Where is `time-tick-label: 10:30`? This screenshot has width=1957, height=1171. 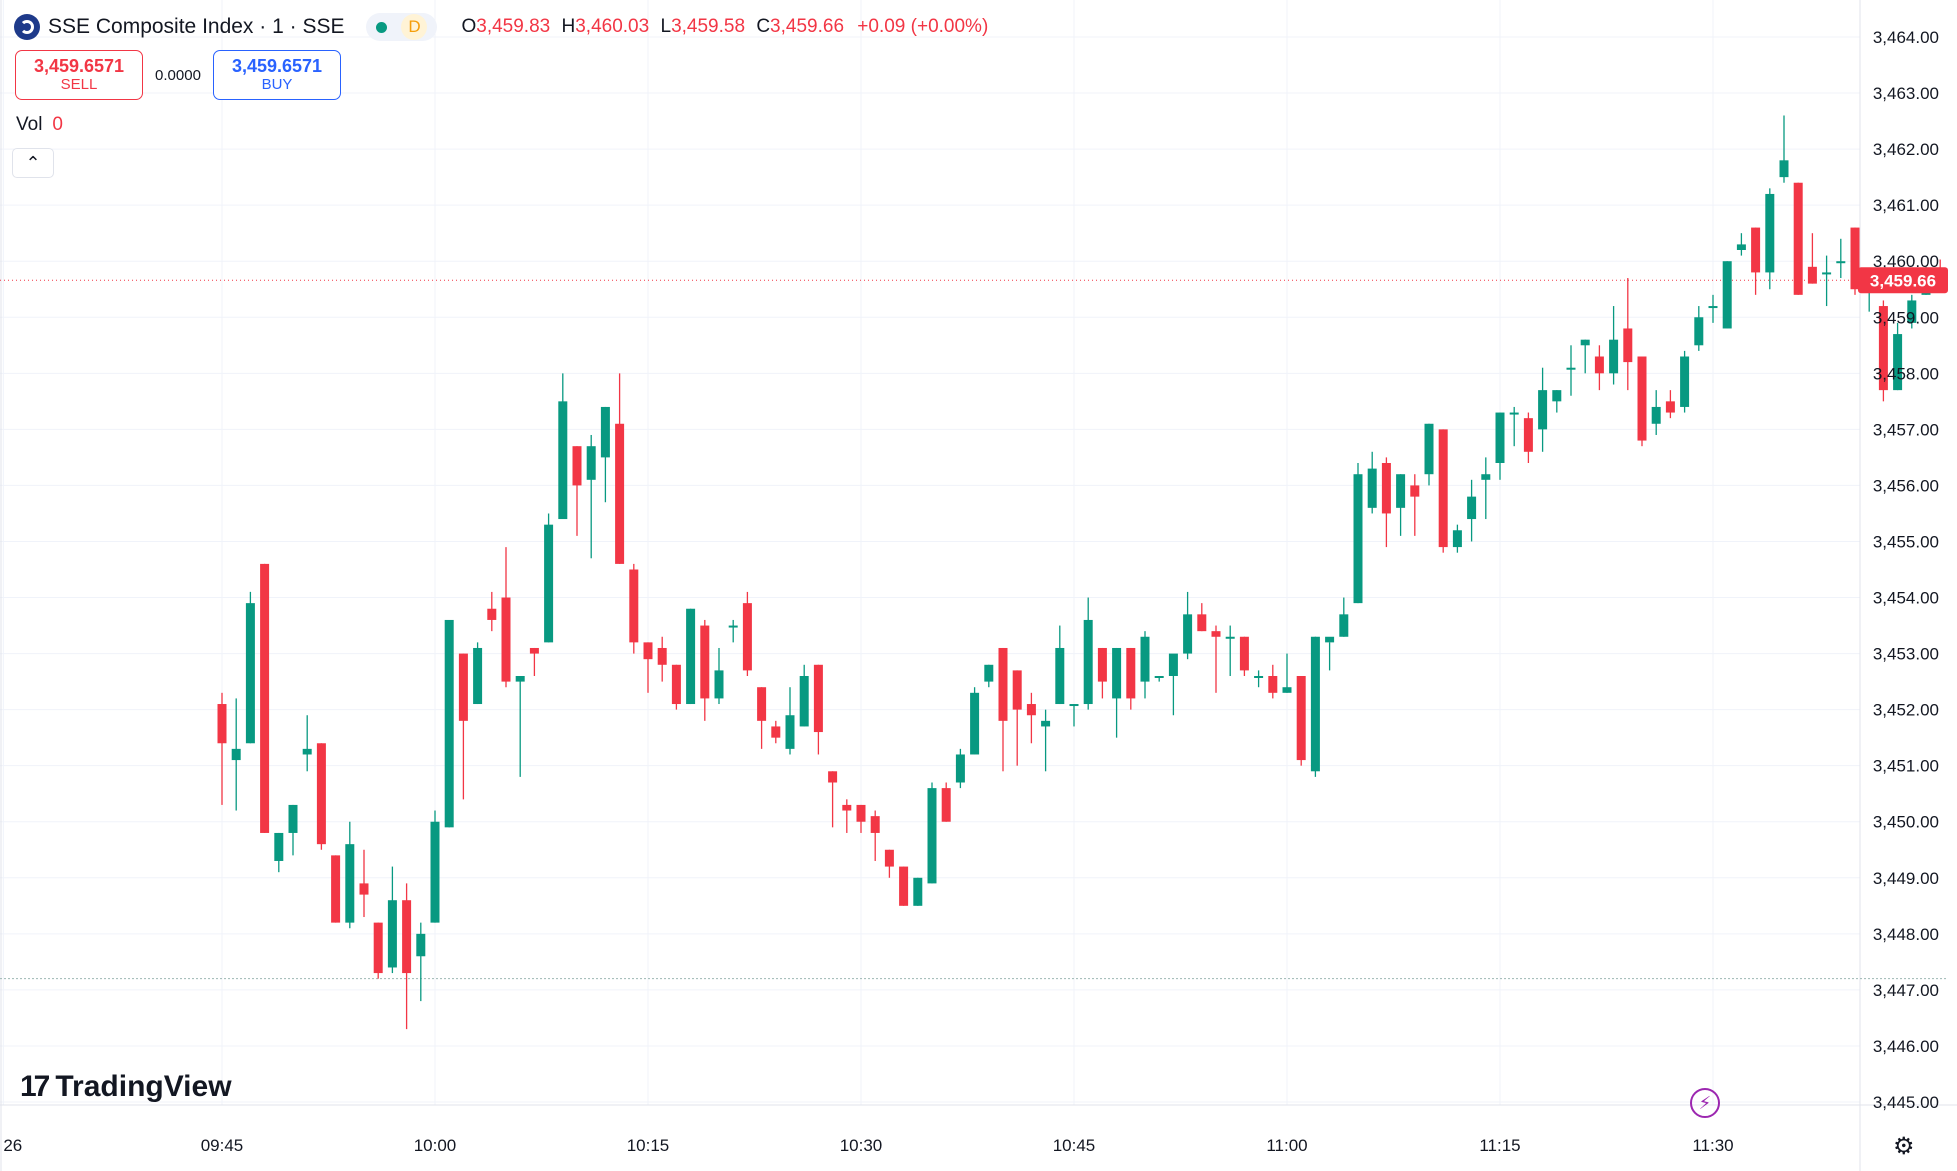 time-tick-label: 10:30 is located at coordinates (861, 1145).